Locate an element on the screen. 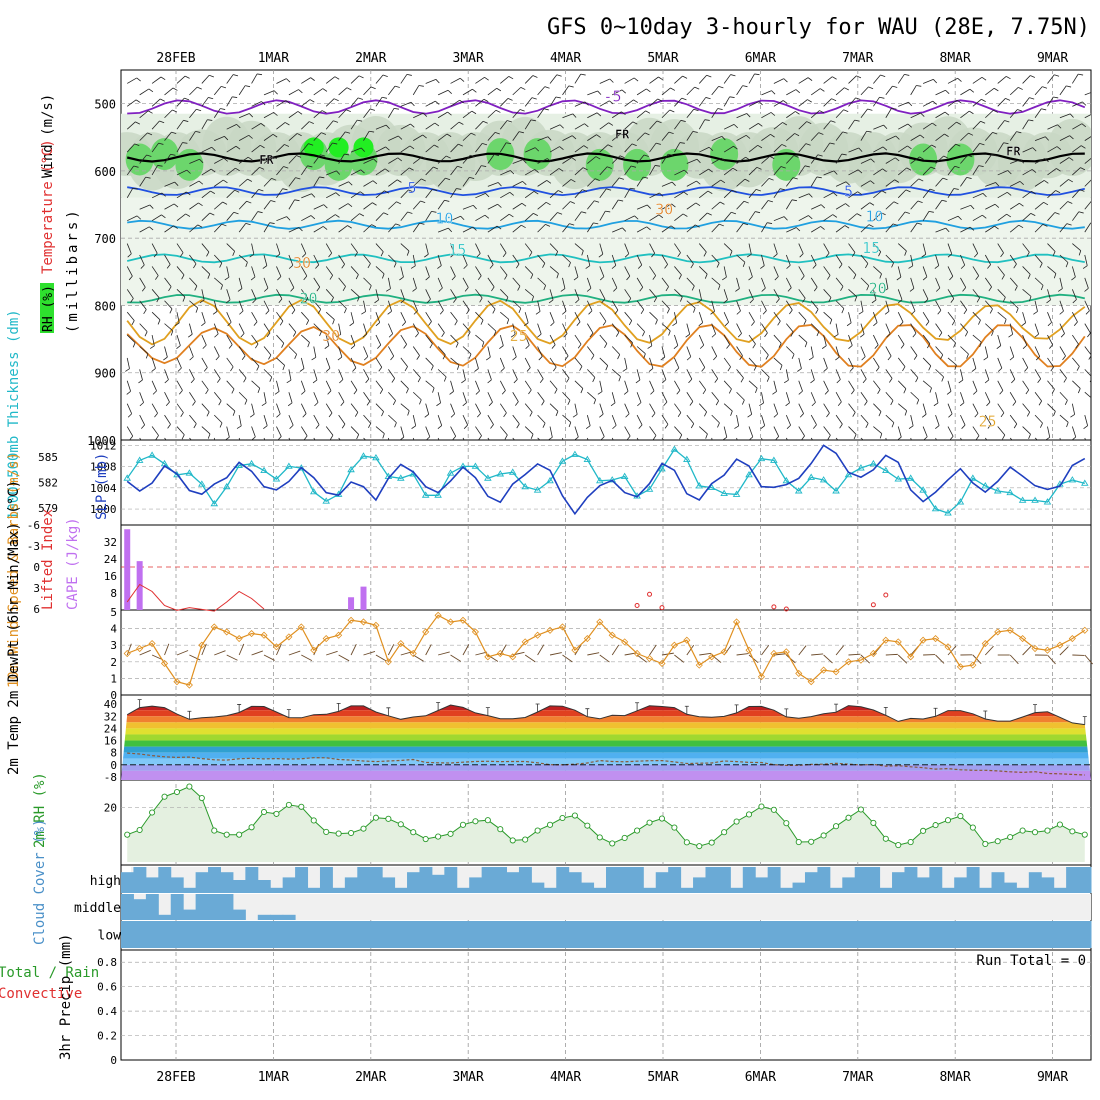 This screenshot has width=1100, height=1100. run-total-annotation: Run Total = 0 is located at coordinates (1031, 961).